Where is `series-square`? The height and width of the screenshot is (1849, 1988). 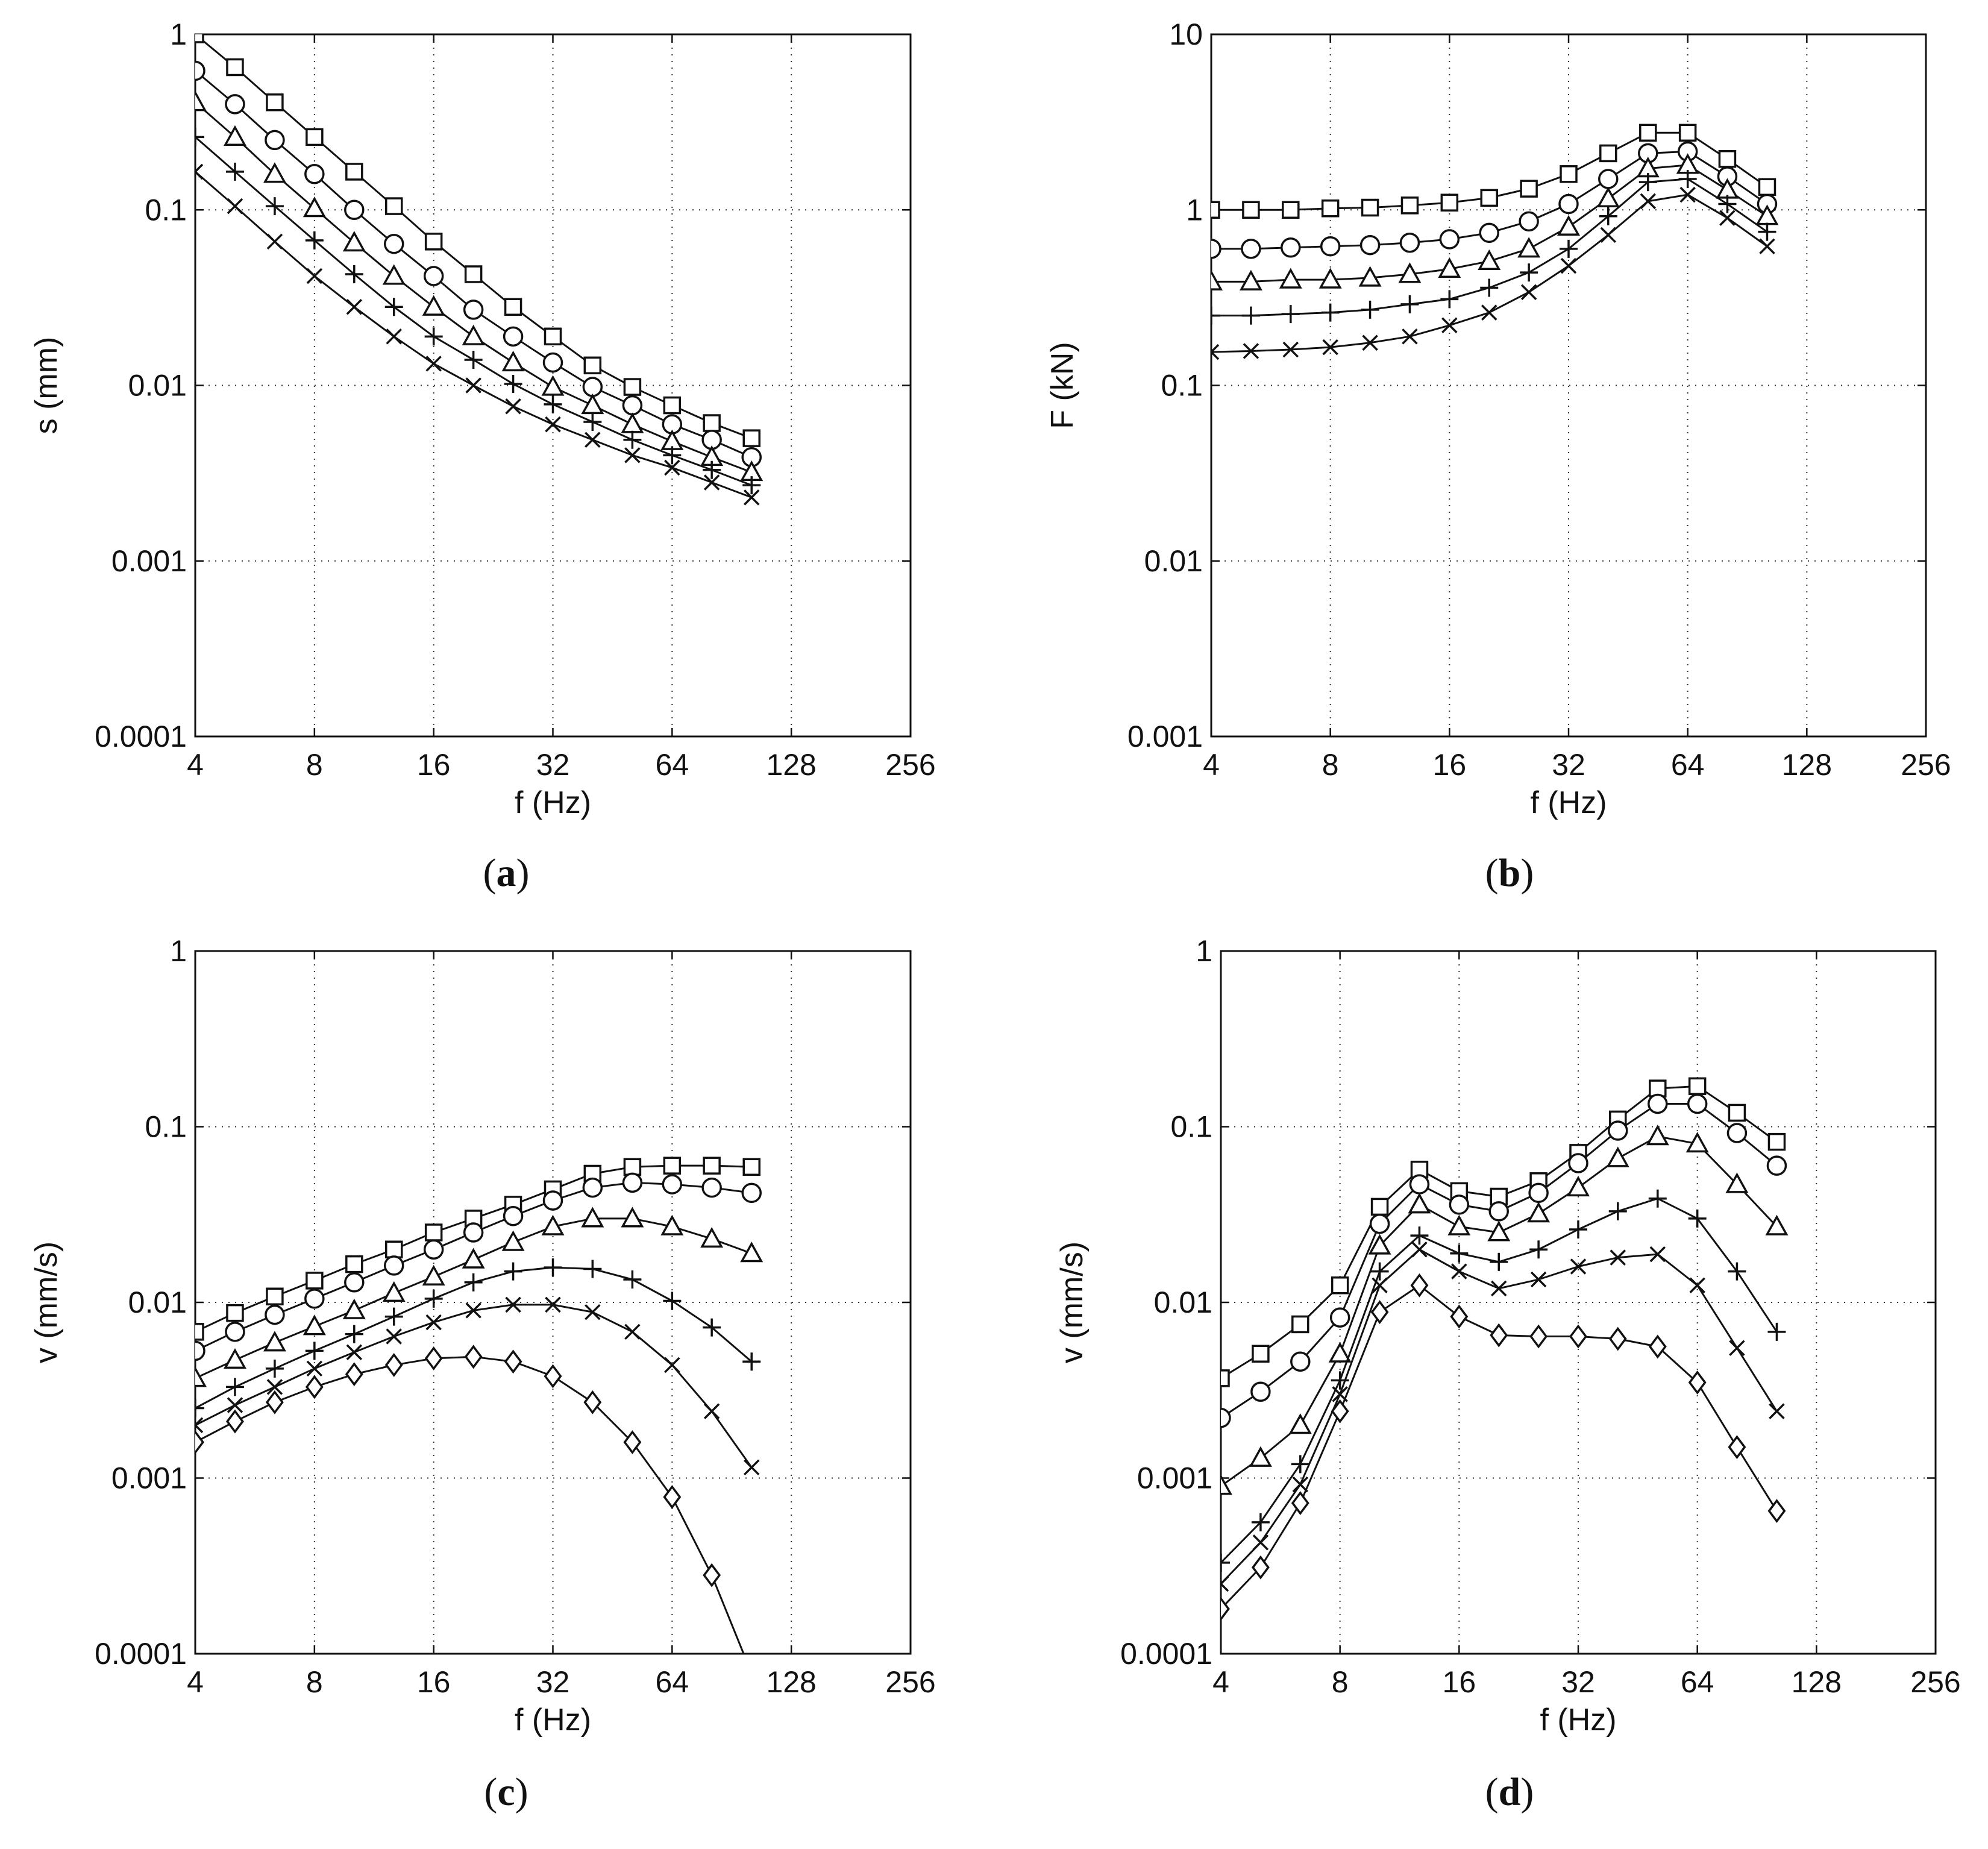
series-square is located at coordinates (1493, 171).